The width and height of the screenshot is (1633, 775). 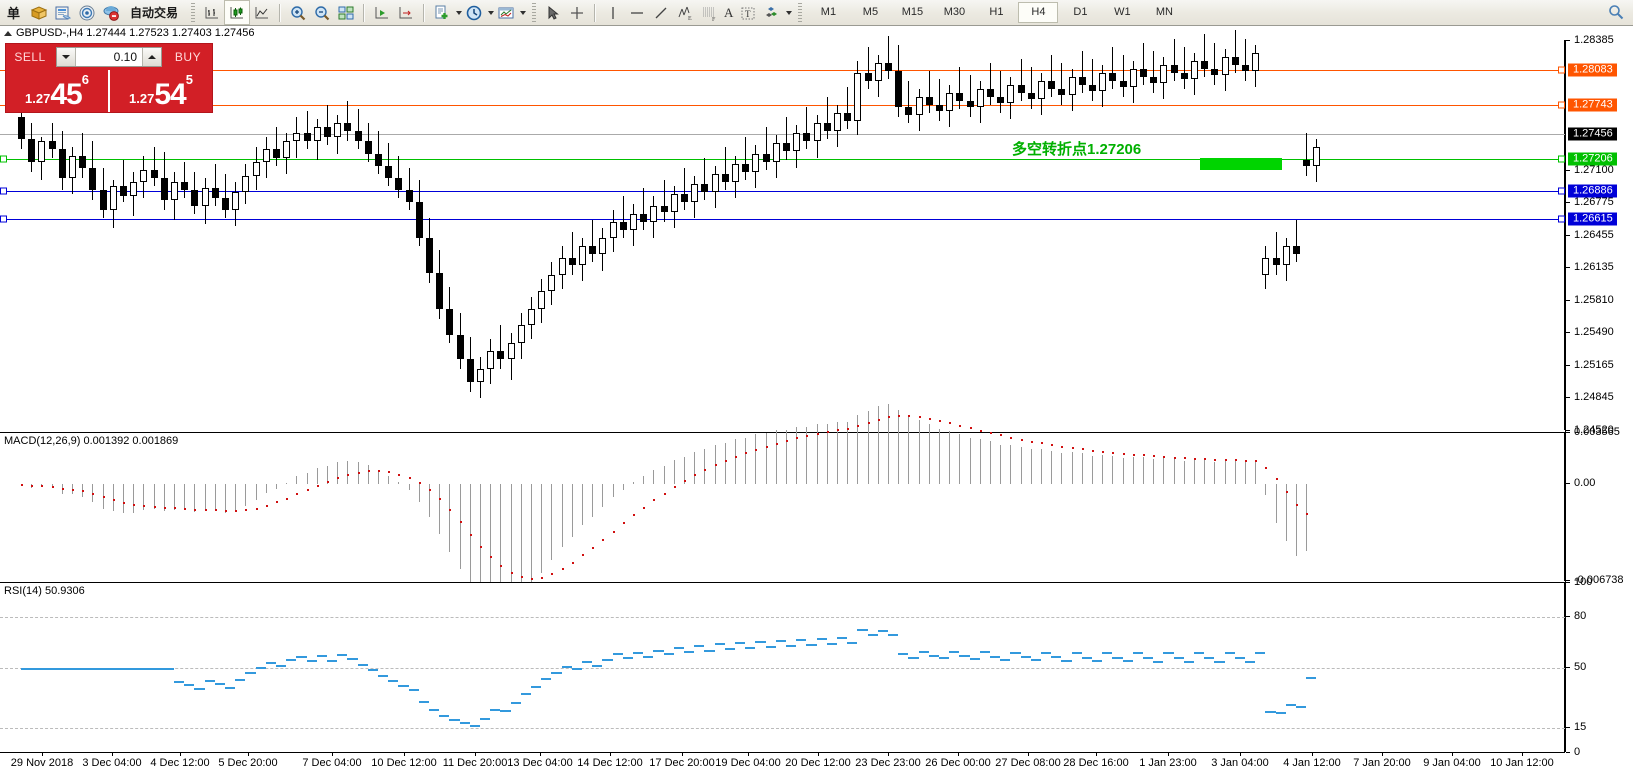 I want to click on line-chart-icon, so click(x=262, y=12).